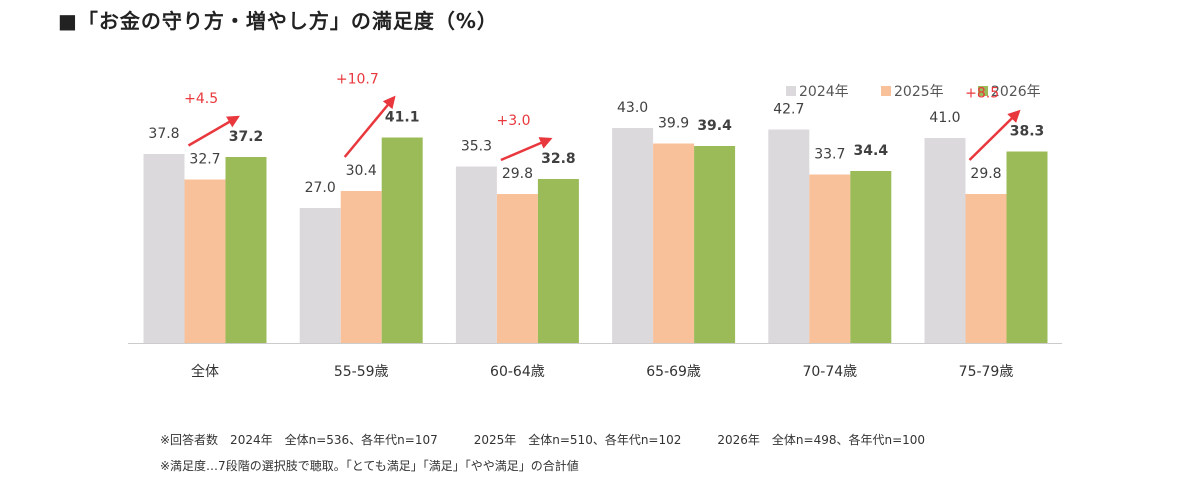  Describe the element at coordinates (369, 465) in the screenshot. I see `note-definition: ※満足度…7段階の選択肢で聴取。「とても満足」「満足」「やや満足」の合計値` at that location.